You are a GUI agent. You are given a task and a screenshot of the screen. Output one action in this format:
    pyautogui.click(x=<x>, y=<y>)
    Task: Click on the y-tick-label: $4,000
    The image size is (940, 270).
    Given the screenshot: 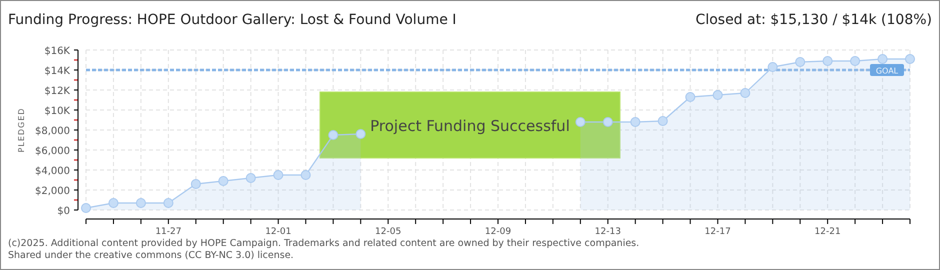 What is the action you would take?
    pyautogui.click(x=52, y=171)
    